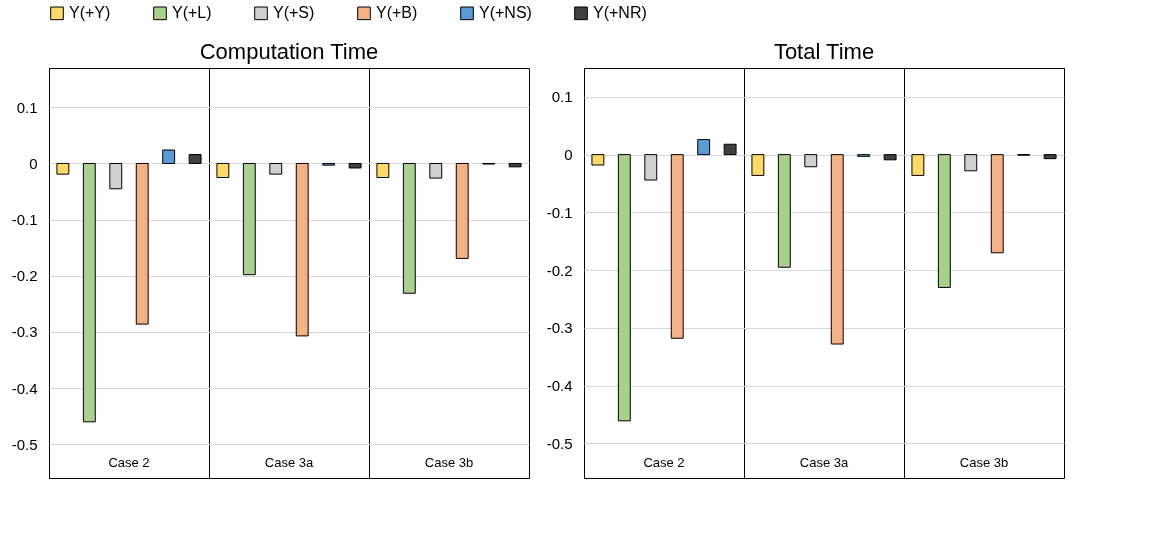 Image resolution: width=1155 pixels, height=536 pixels. What do you see at coordinates (294, 13) in the screenshot?
I see `legend-label: Y(+S)` at bounding box center [294, 13].